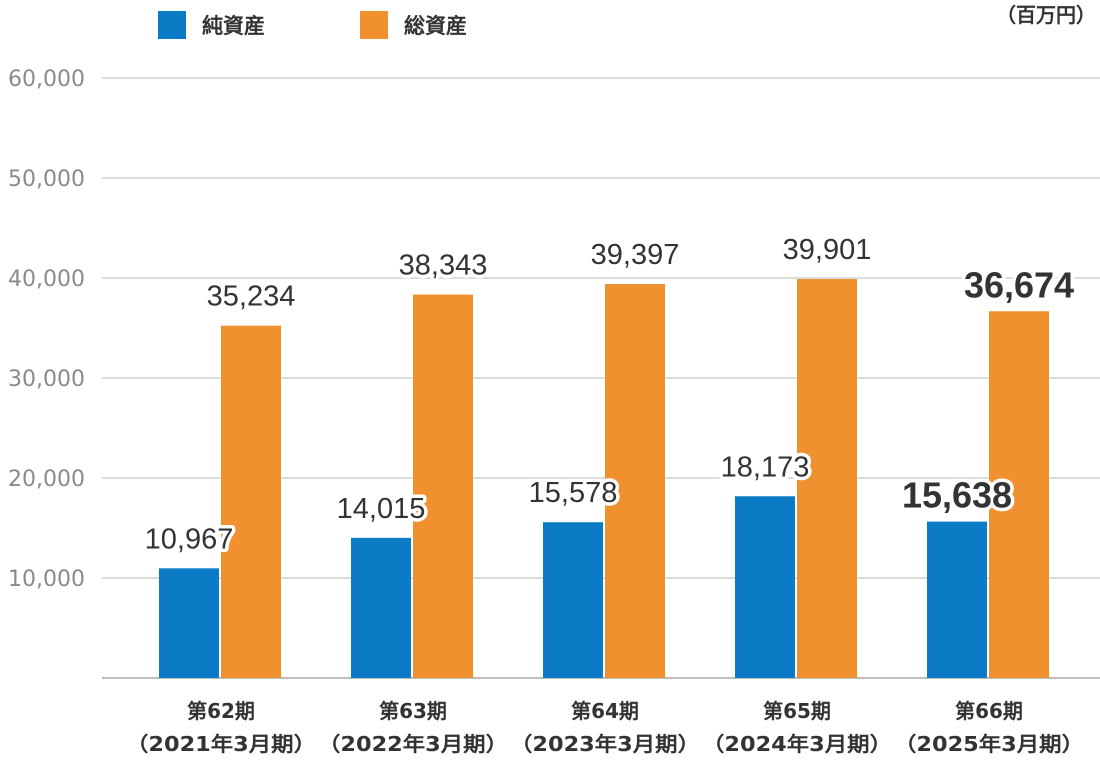 The width and height of the screenshot is (1100, 760). I want to click on legend: 純資産 総資産, so click(312, 25).